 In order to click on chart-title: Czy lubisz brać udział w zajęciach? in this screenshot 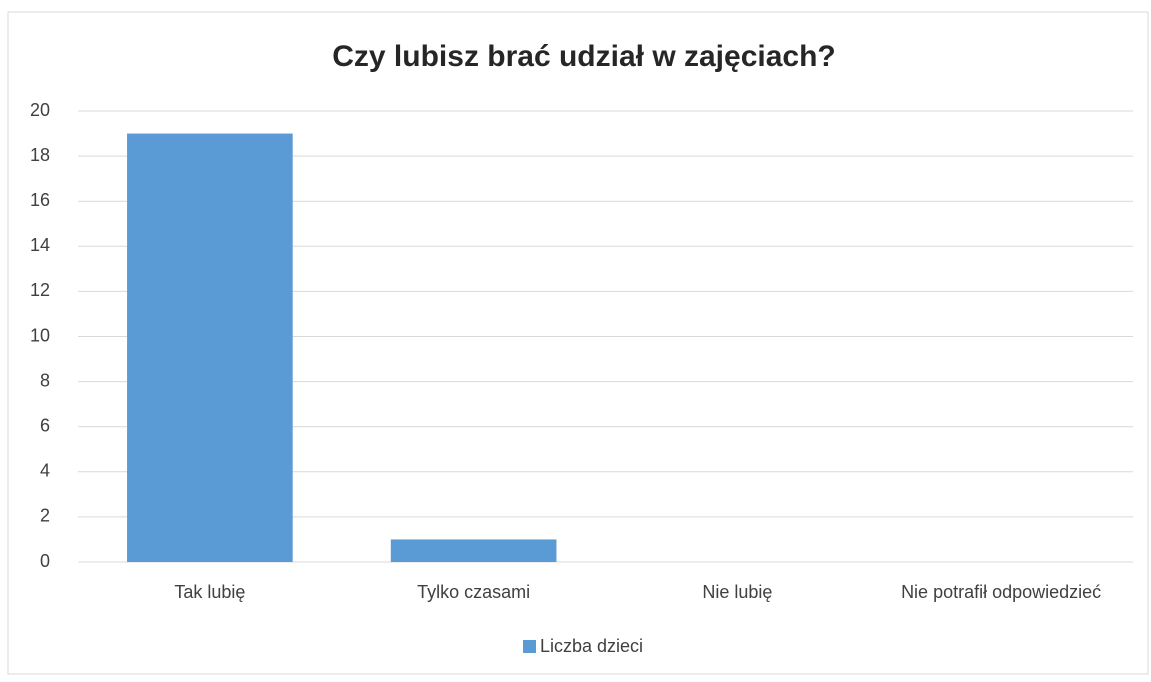, I will do `click(583, 56)`.